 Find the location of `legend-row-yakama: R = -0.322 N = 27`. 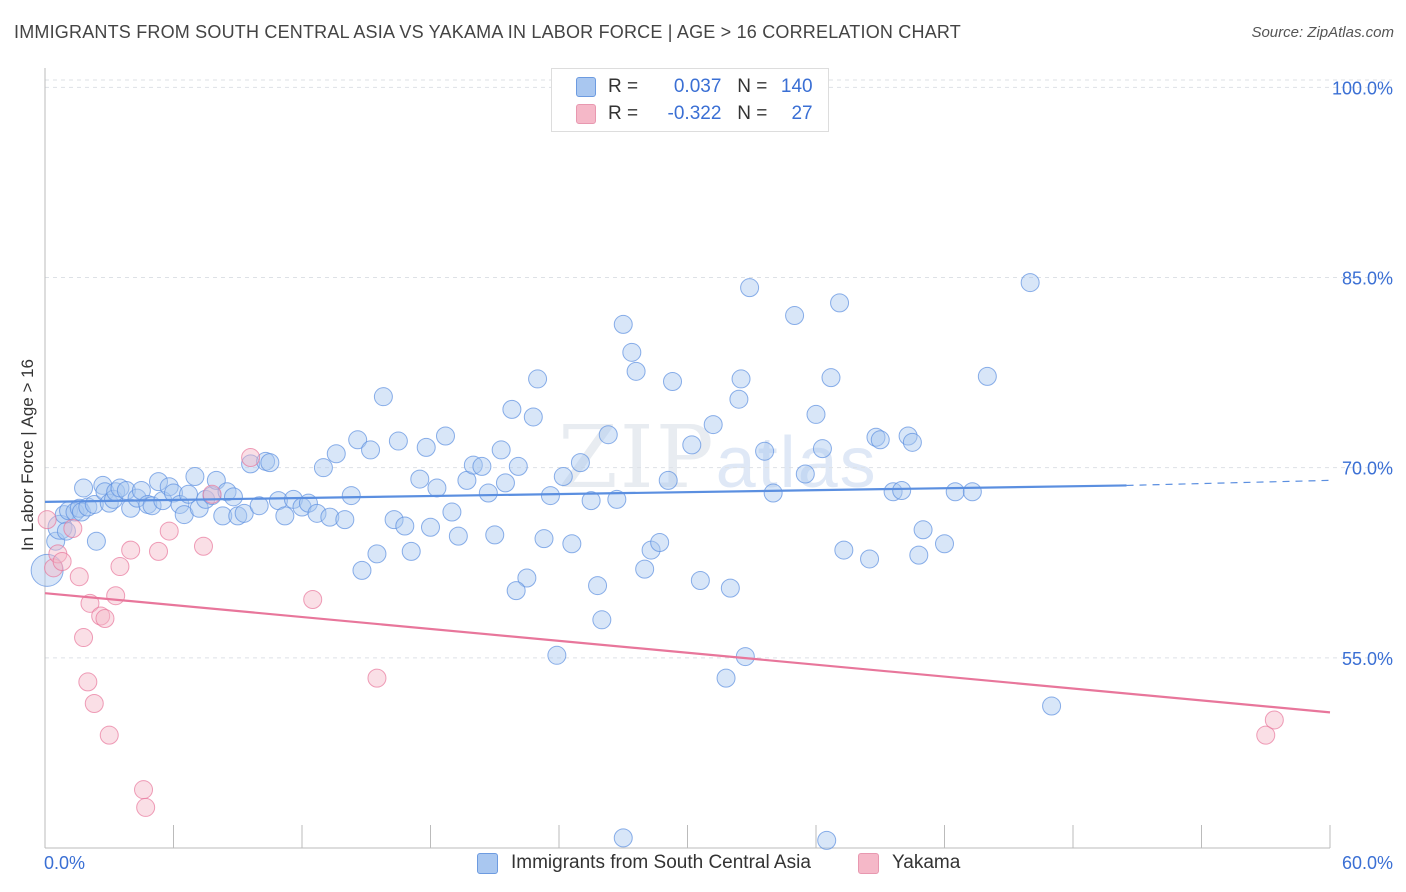

legend-row-yakama: R = -0.322 N = 27 is located at coordinates (694, 114).